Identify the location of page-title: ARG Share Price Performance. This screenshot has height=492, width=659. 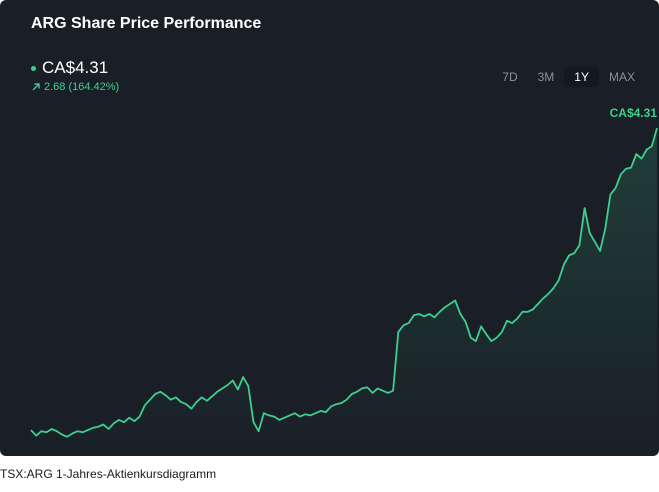
(146, 23).